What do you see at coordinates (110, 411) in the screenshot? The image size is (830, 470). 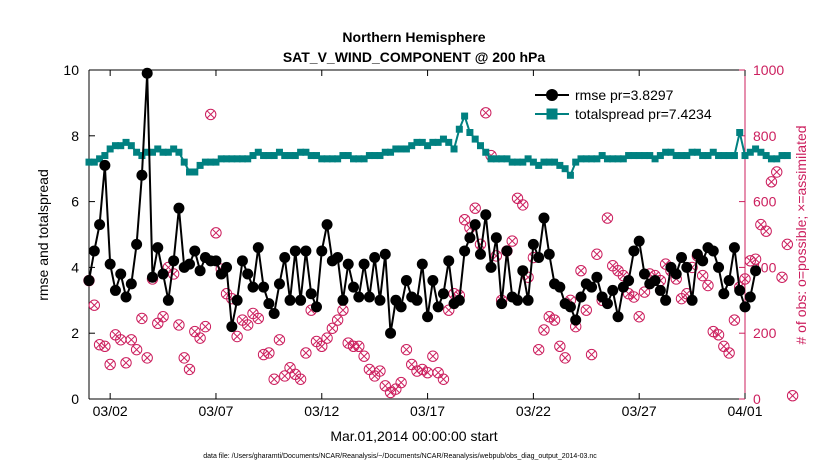 I see `x-tick-label: 03/02` at bounding box center [110, 411].